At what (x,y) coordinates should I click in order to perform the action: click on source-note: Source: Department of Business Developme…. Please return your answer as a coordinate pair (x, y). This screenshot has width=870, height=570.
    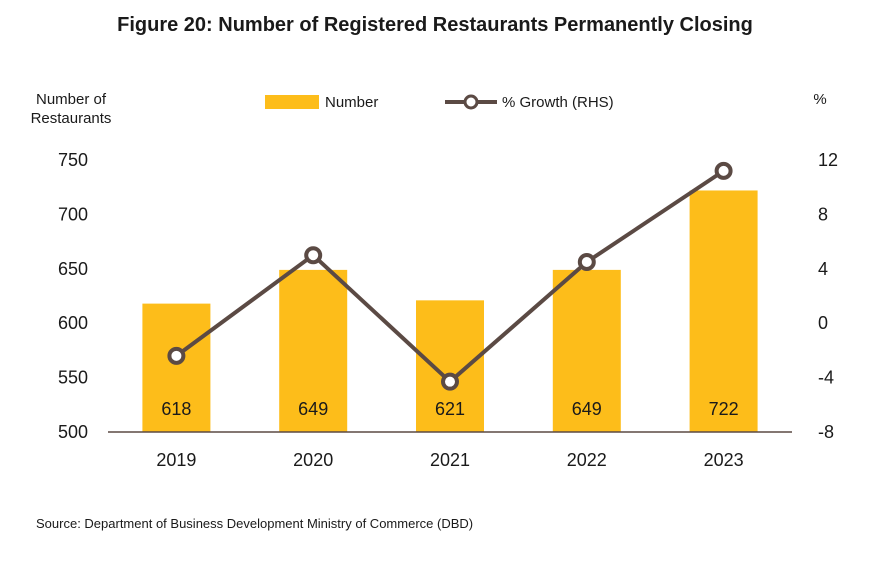
    Looking at the image, I should click on (255, 523).